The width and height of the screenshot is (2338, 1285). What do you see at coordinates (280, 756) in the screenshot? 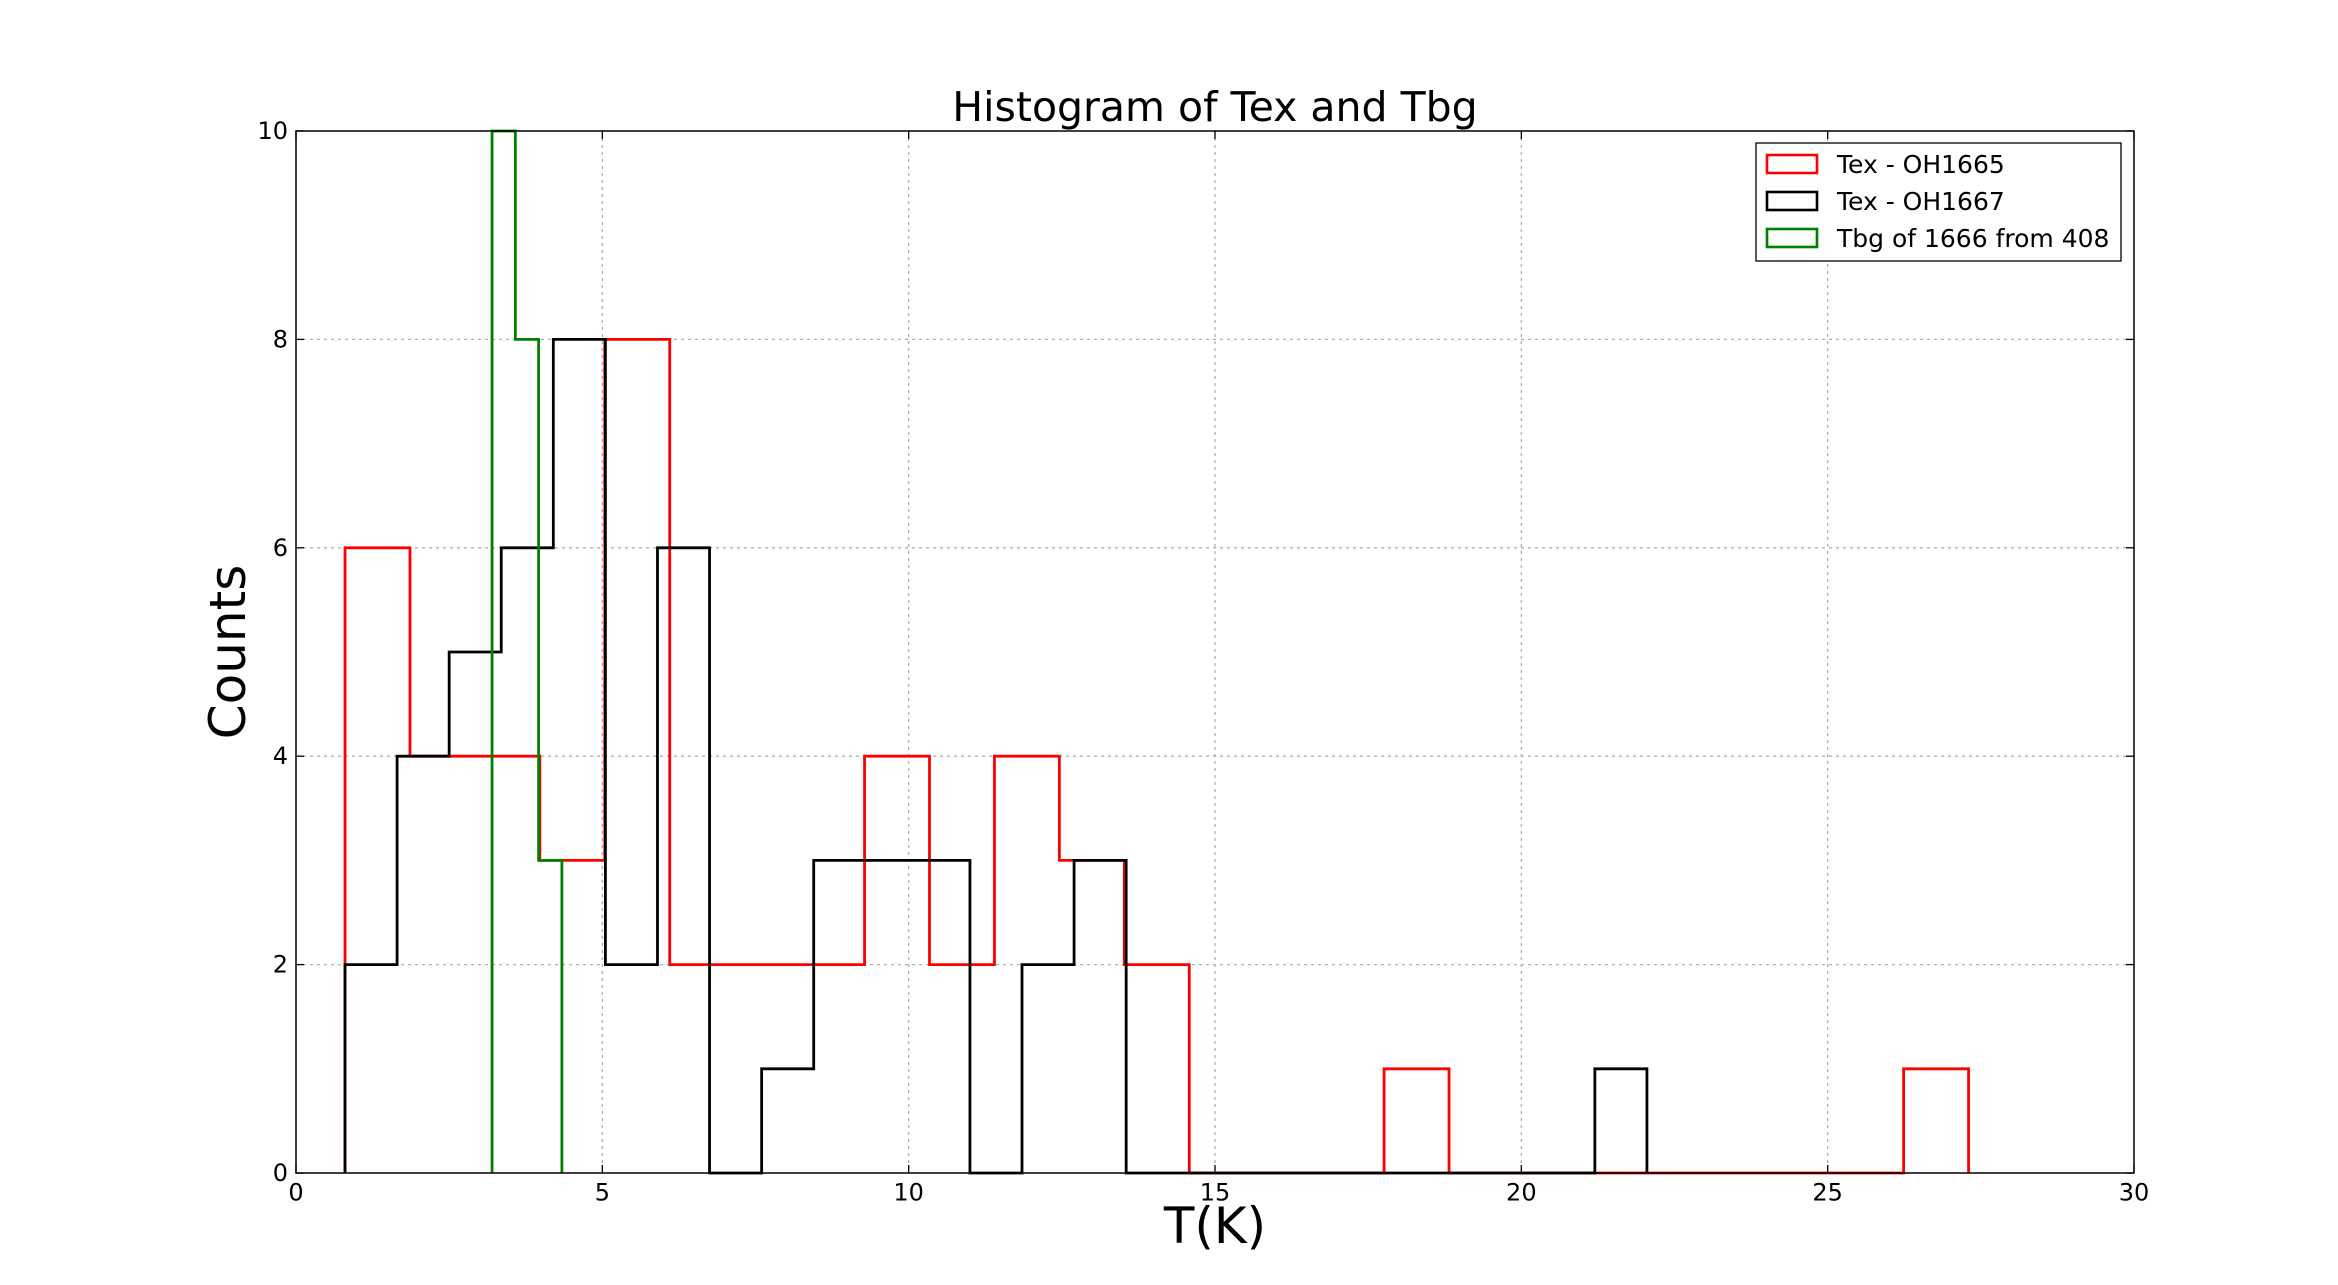
I see `y-tick-label: 4` at bounding box center [280, 756].